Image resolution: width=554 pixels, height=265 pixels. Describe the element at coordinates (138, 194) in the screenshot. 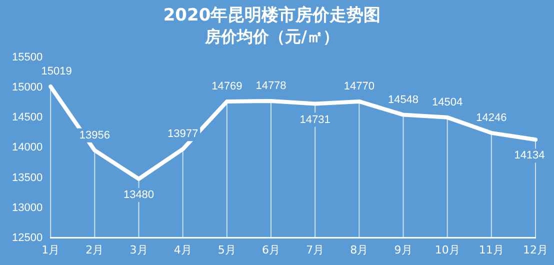

I see `data-label: 13480` at that location.